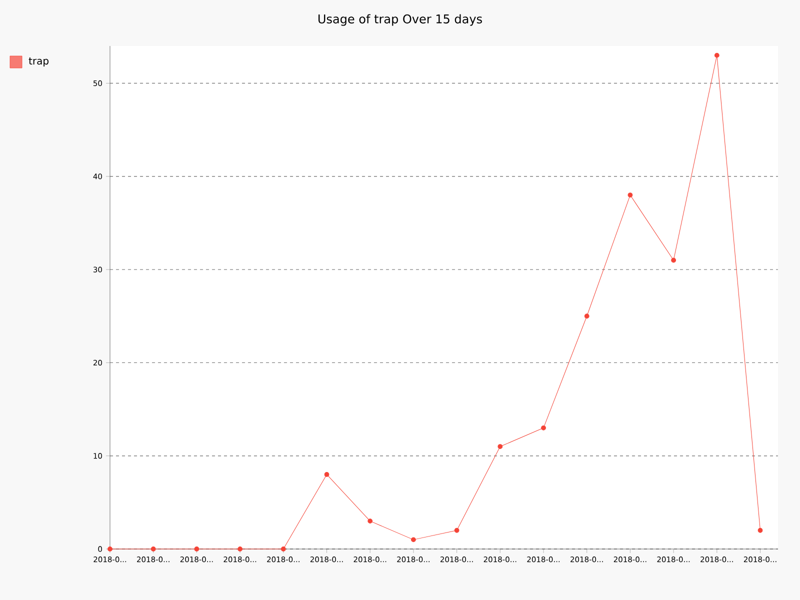 The height and width of the screenshot is (600, 800). What do you see at coordinates (400, 20) in the screenshot?
I see `chart-title: Usage of trap Over 15 days` at bounding box center [400, 20].